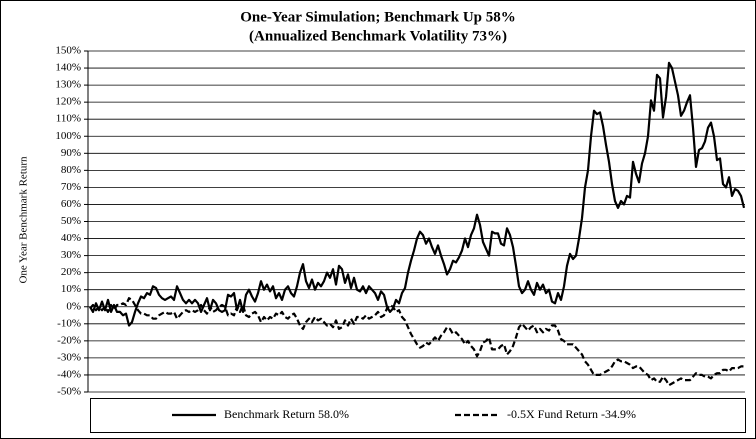 The height and width of the screenshot is (439, 756). Describe the element at coordinates (286, 414) in the screenshot. I see `legend-label: Benchmark Return 58.0%` at that location.